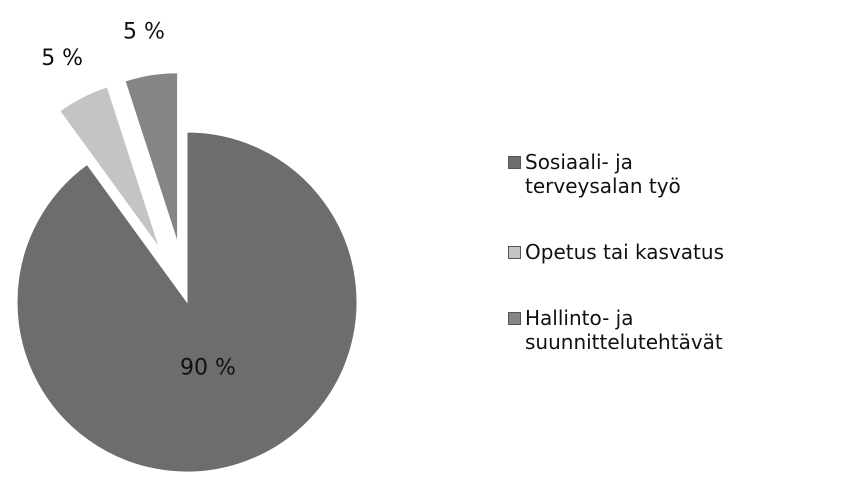 Image resolution: width=850 pixels, height=477 pixels. I want to click on legend-item: Sosiaali- ja terveysalan työ, so click(673, 174).